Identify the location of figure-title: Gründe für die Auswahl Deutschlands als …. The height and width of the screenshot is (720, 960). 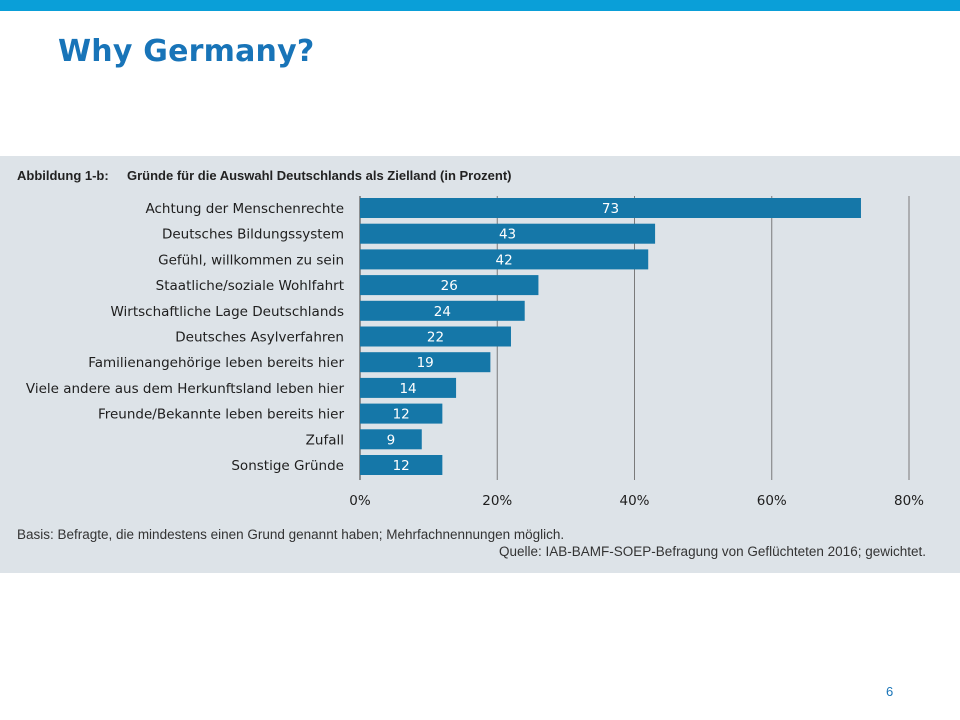
(319, 175).